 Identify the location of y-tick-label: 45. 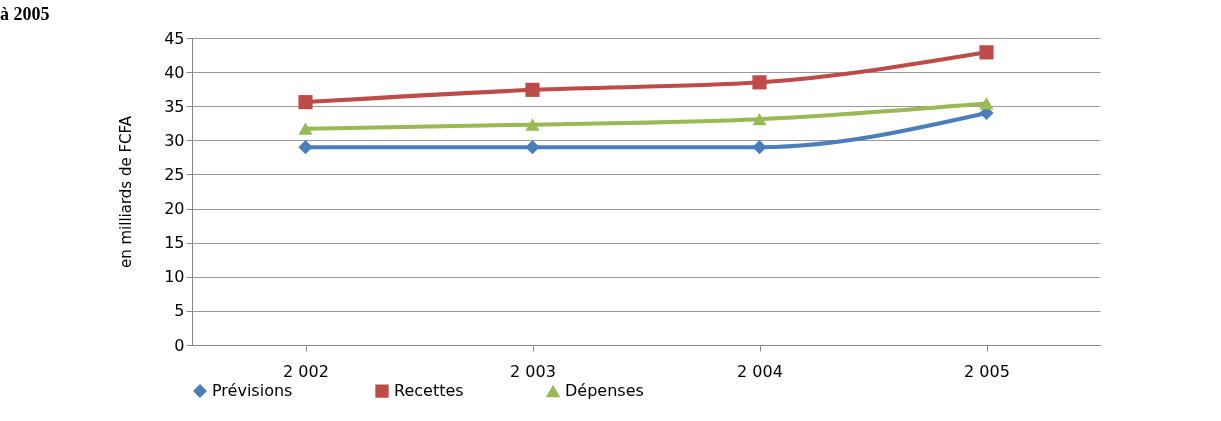
(174, 38).